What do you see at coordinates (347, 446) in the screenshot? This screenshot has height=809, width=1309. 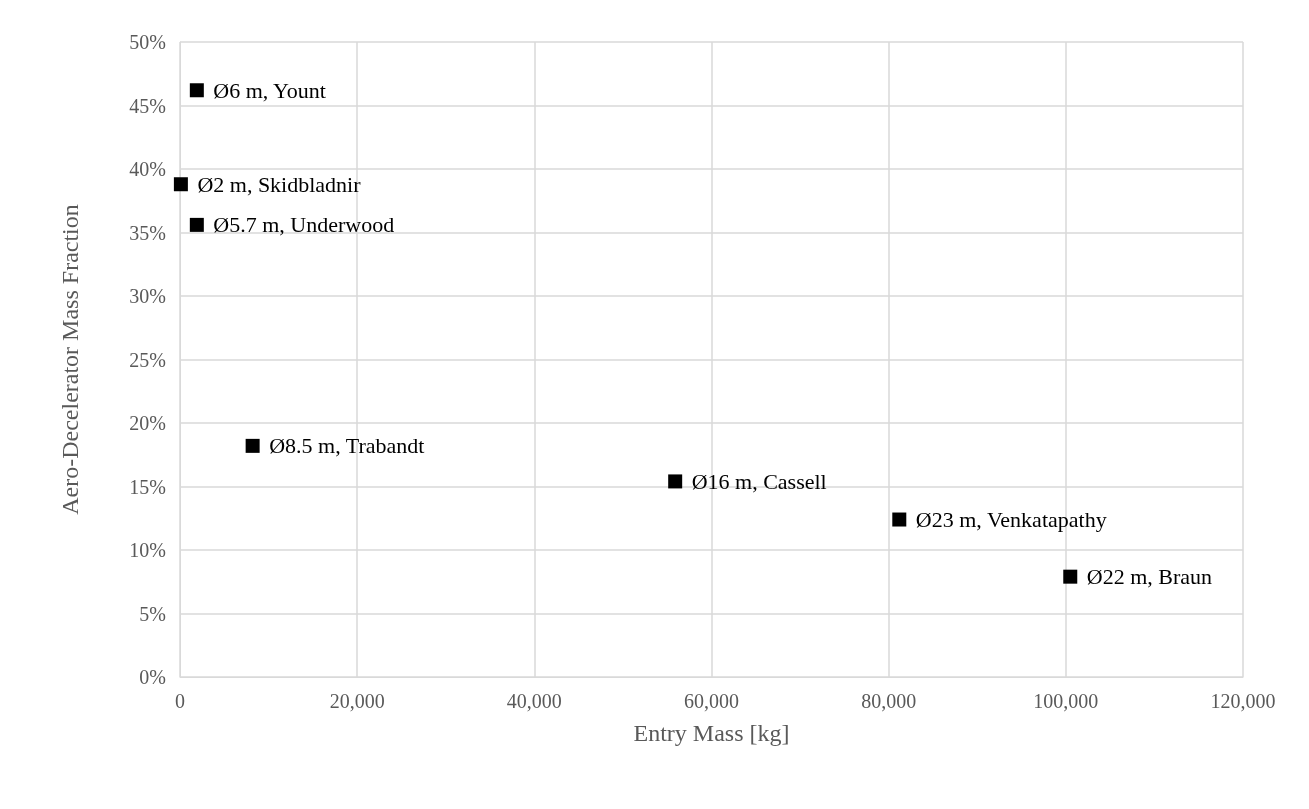 I see `annotation: Ø8.5 m, Trabandt` at bounding box center [347, 446].